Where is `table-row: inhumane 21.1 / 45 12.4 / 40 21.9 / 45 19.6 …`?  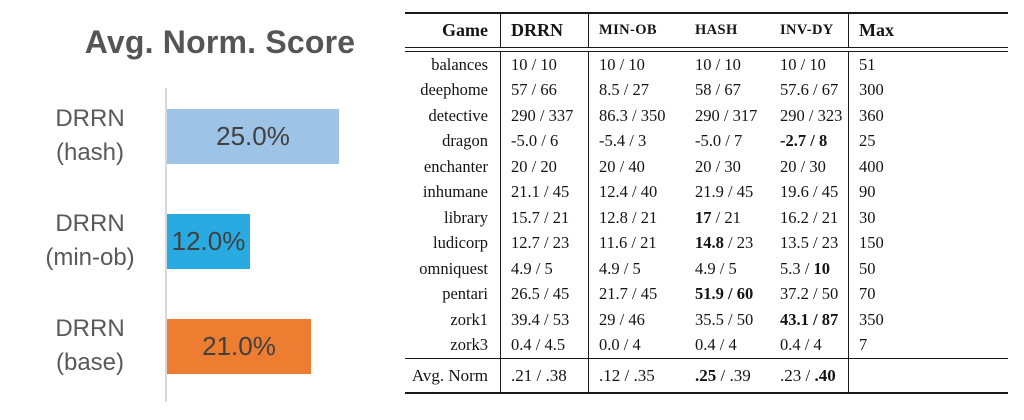 table-row: inhumane 21.1 / 45 12.4 / 40 21.9 / 45 19.6 … is located at coordinates (706, 192).